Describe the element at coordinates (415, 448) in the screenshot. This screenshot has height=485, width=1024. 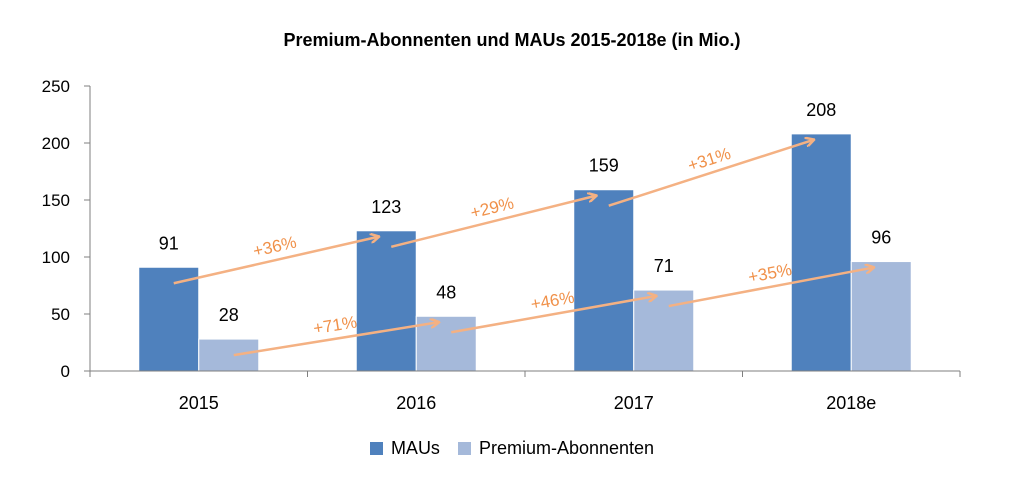
I see `legend-label-maus: MAUs` at that location.